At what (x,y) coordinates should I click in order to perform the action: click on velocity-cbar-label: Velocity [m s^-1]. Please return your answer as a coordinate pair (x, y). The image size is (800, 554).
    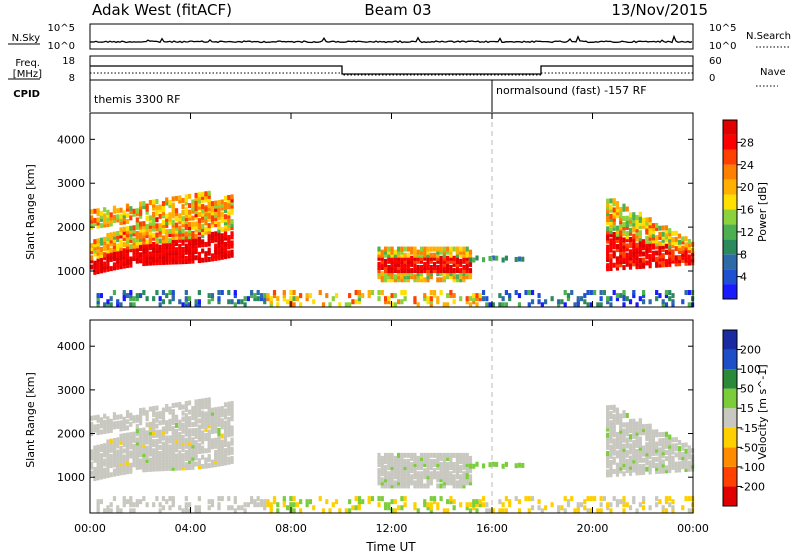
    Looking at the image, I should click on (762, 411).